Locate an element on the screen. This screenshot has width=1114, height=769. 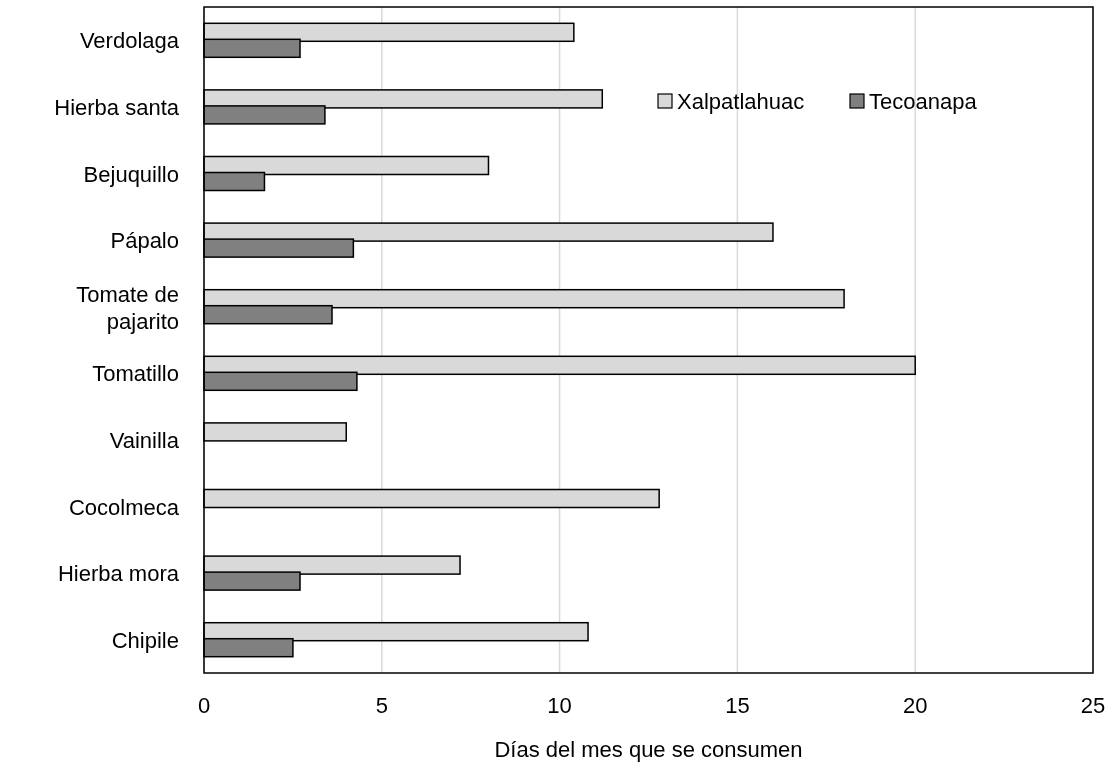
y-tick-label: Vainilla is located at coordinates (144, 440).